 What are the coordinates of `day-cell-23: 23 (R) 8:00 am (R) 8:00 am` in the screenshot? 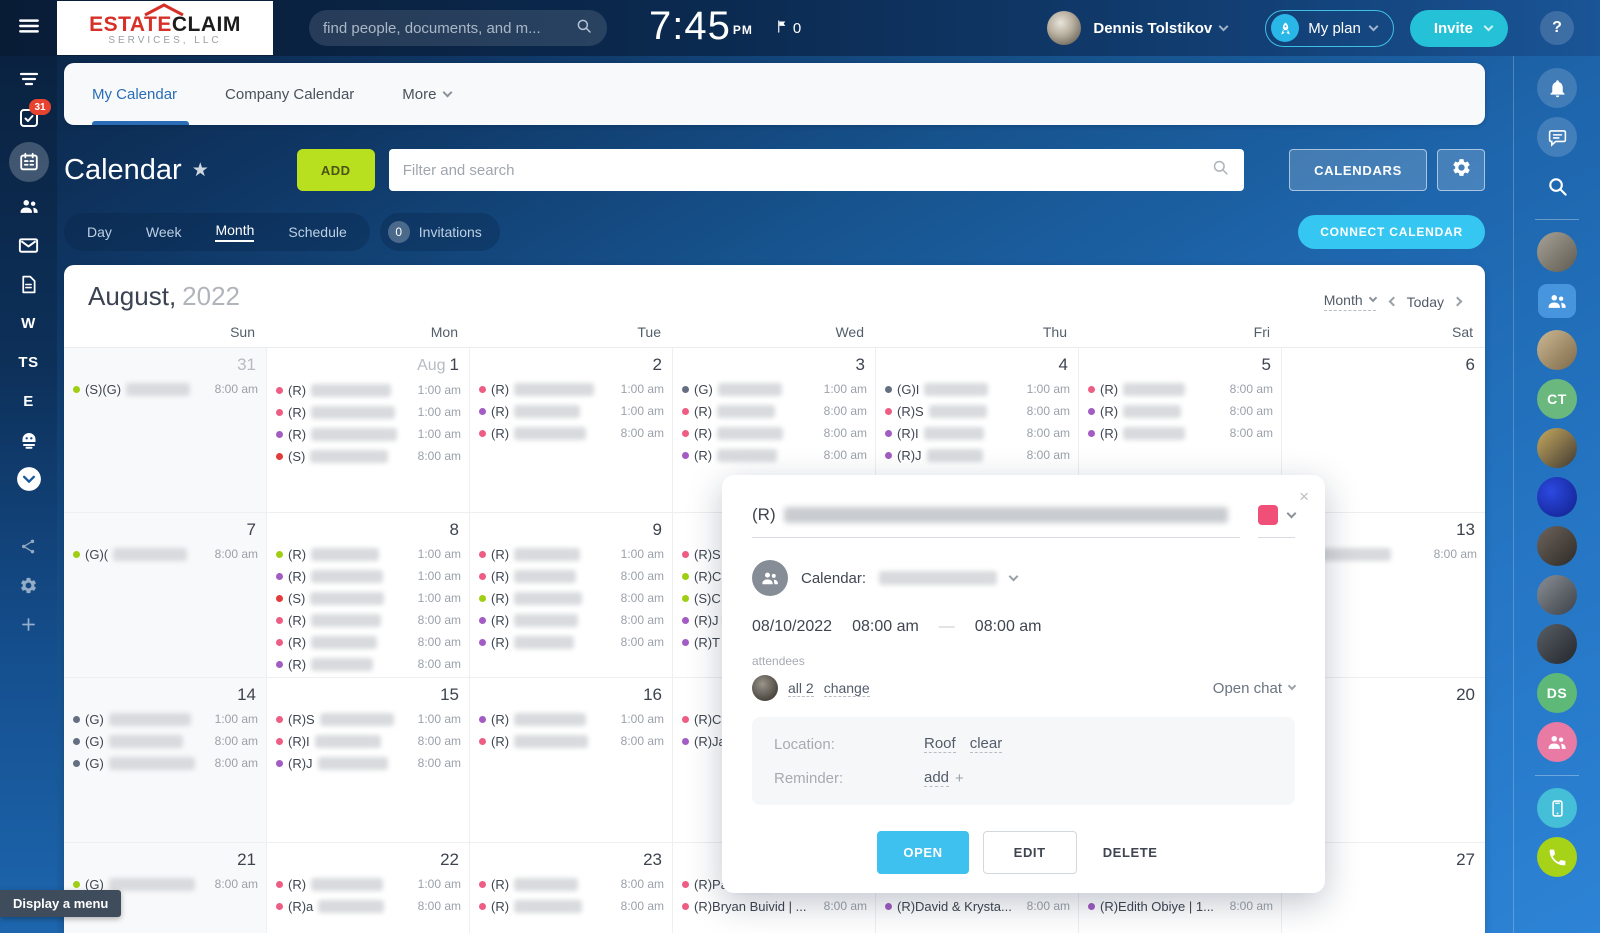 It's located at (571, 888).